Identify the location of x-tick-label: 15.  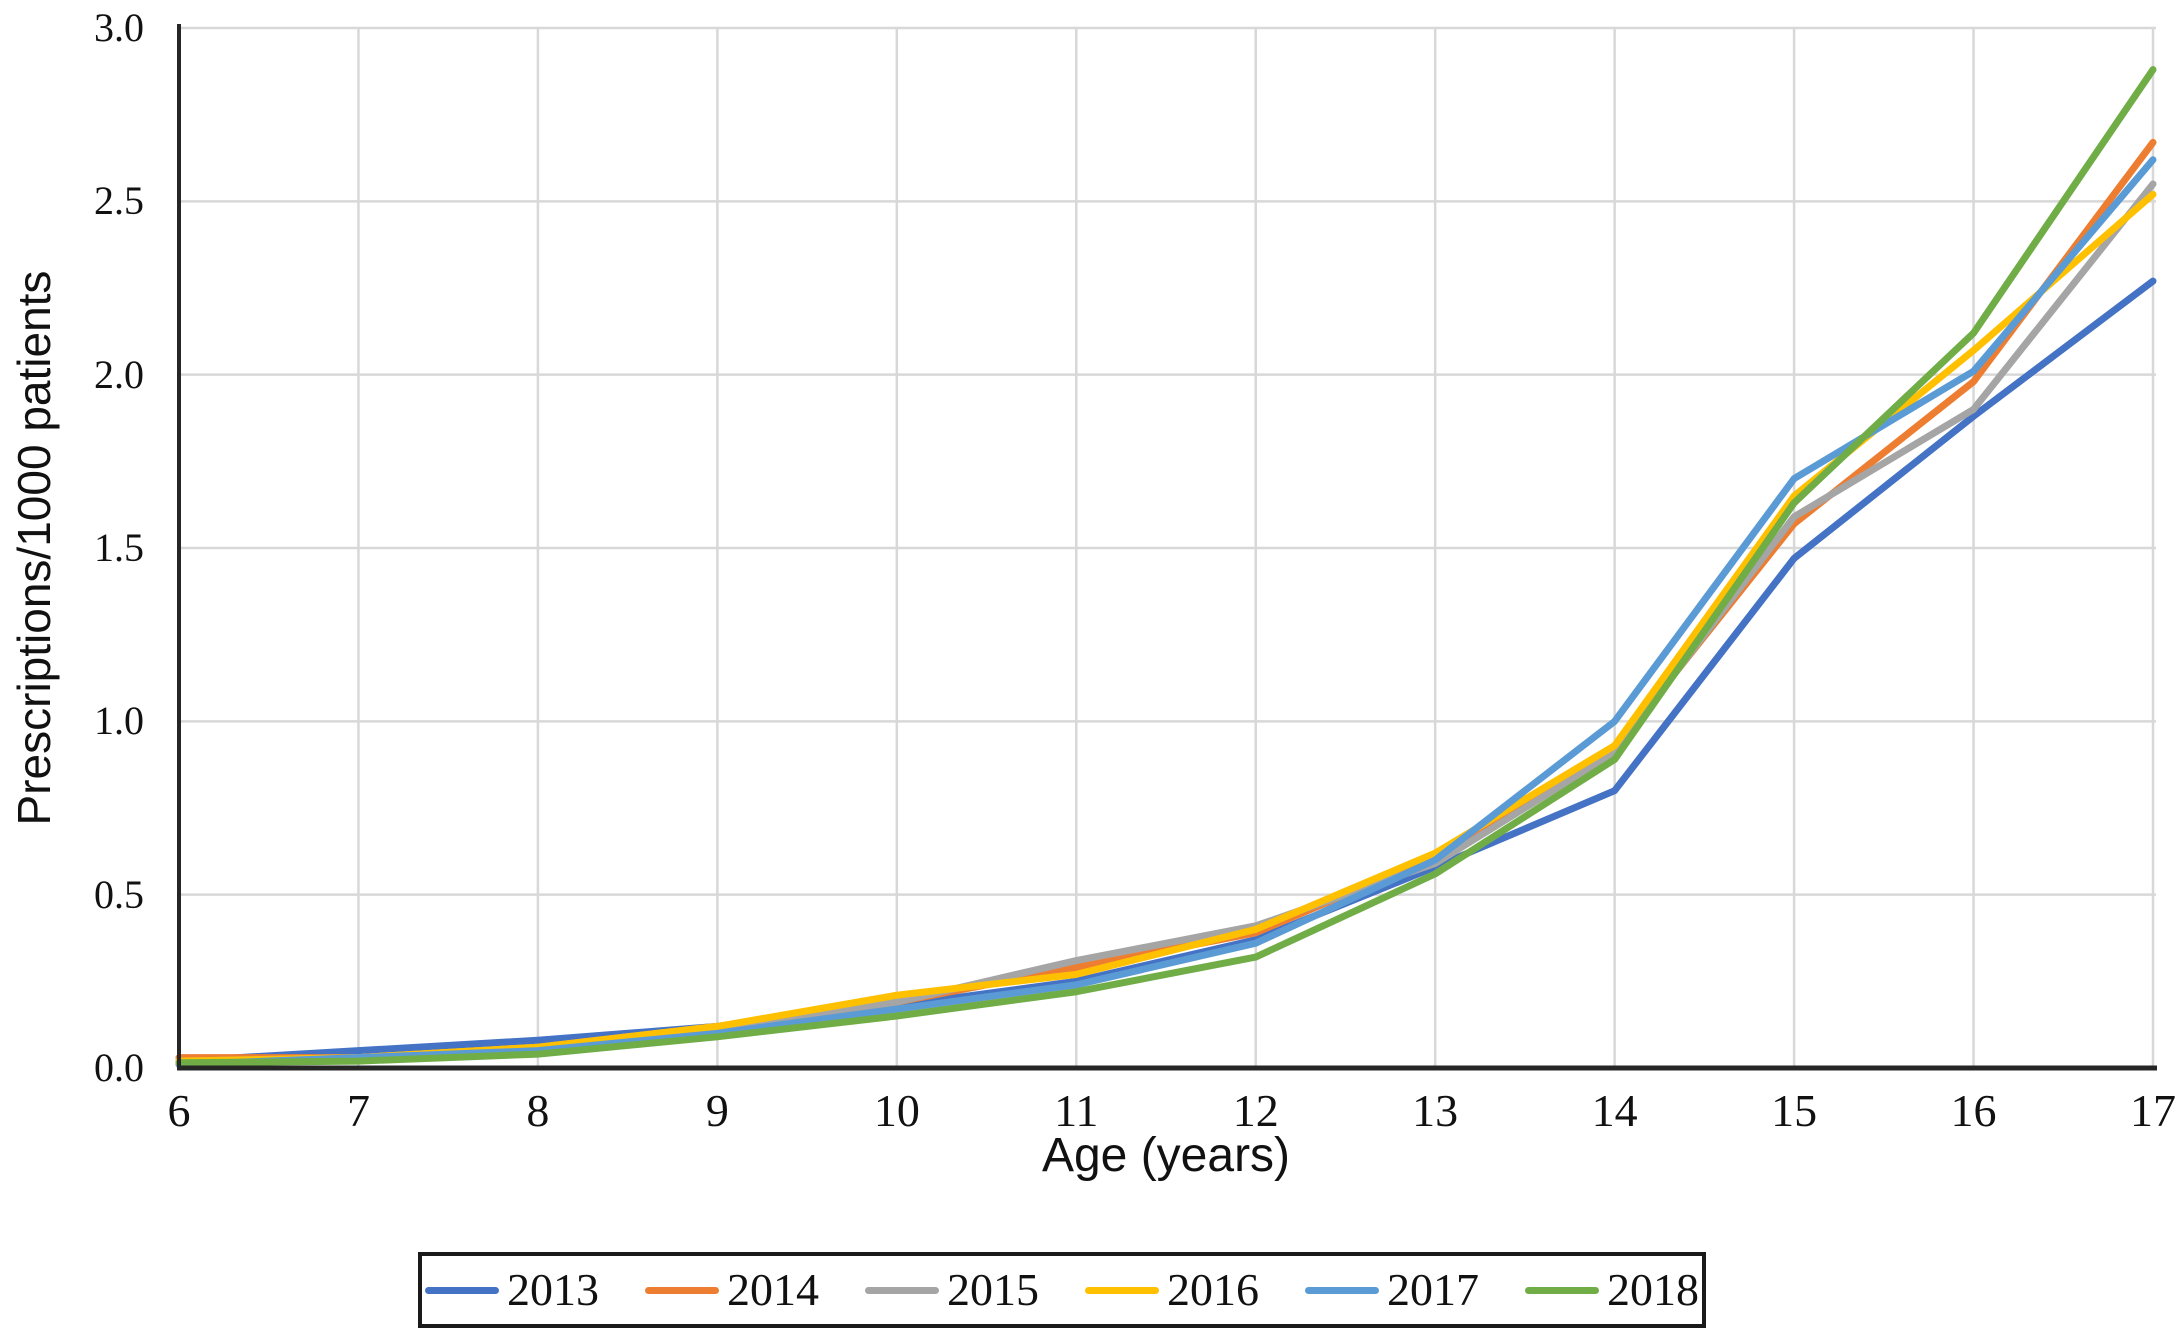
(1794, 1110).